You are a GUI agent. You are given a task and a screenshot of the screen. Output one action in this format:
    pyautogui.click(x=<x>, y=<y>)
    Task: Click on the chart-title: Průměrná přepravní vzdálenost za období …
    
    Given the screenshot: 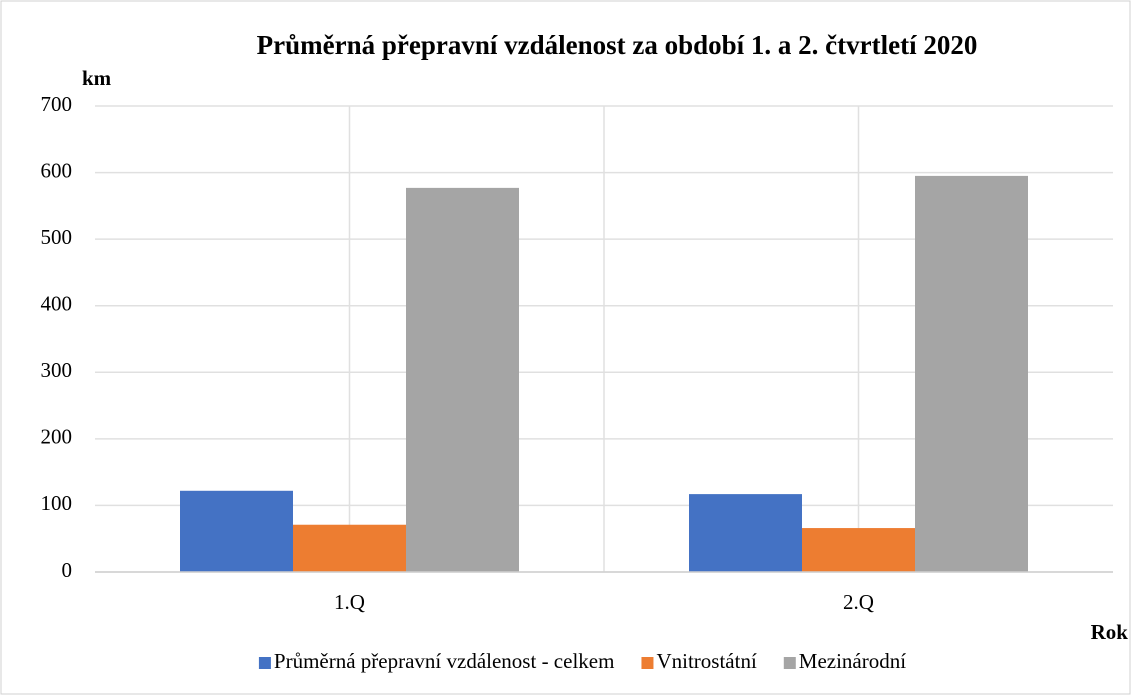 What is the action you would take?
    pyautogui.click(x=617, y=45)
    